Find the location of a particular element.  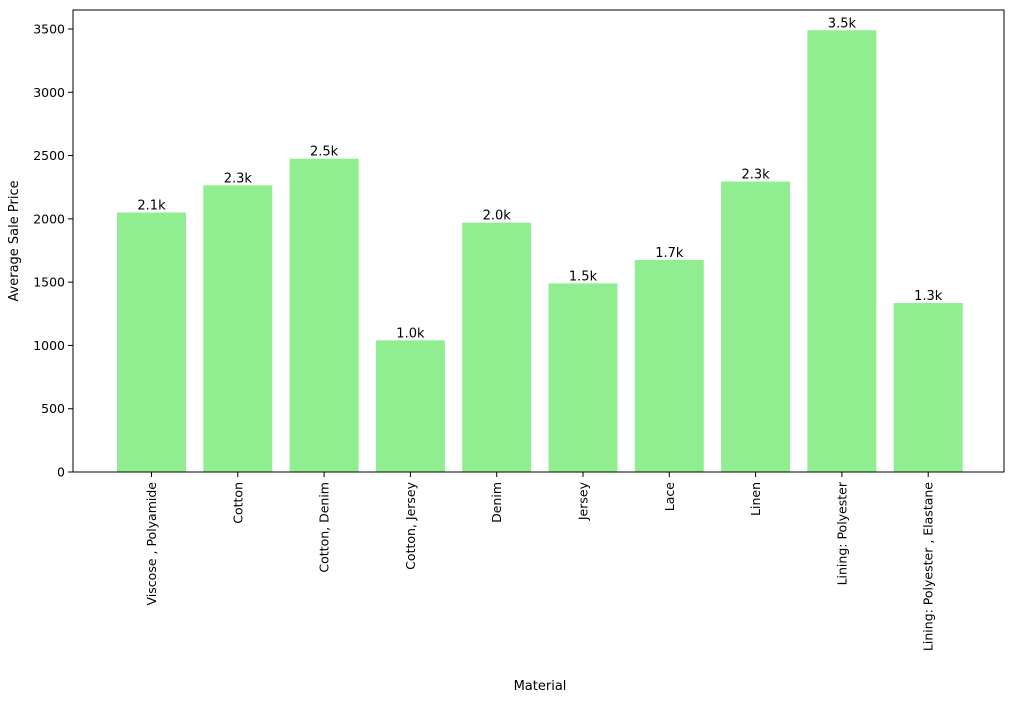

bar-value-label: 1.3k is located at coordinates (928, 296).